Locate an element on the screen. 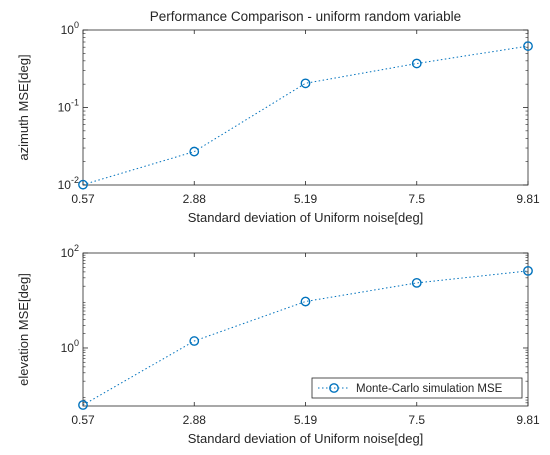  legend-marker-swatch is located at coordinates (334, 388).